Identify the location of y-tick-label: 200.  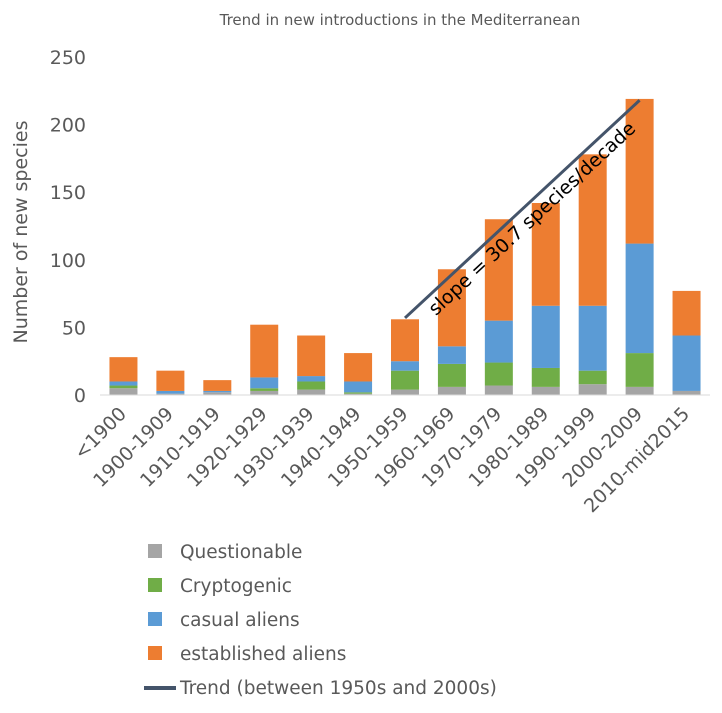
(68, 126).